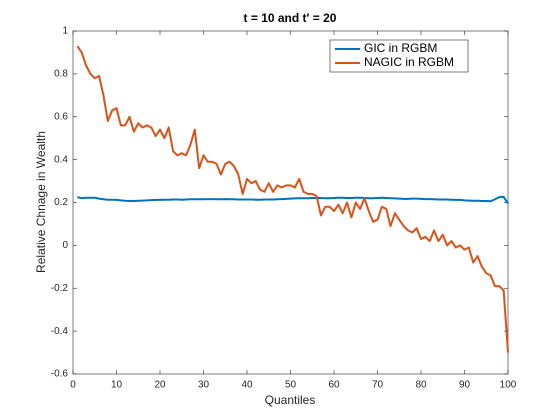 The height and width of the screenshot is (420, 560). I want to click on legend-box, so click(399, 56).